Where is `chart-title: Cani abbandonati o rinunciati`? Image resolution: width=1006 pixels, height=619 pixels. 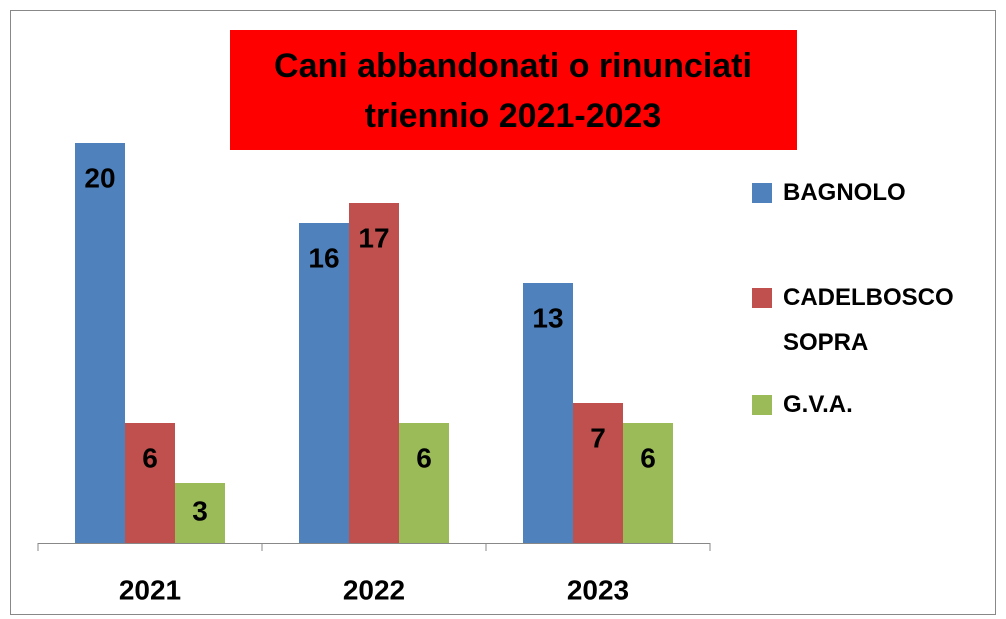
chart-title: Cani abbandonati o rinunciati is located at coordinates (513, 66).